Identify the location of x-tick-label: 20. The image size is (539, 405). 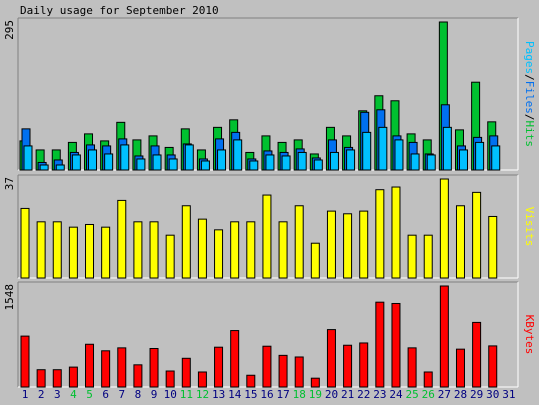
(331, 394).